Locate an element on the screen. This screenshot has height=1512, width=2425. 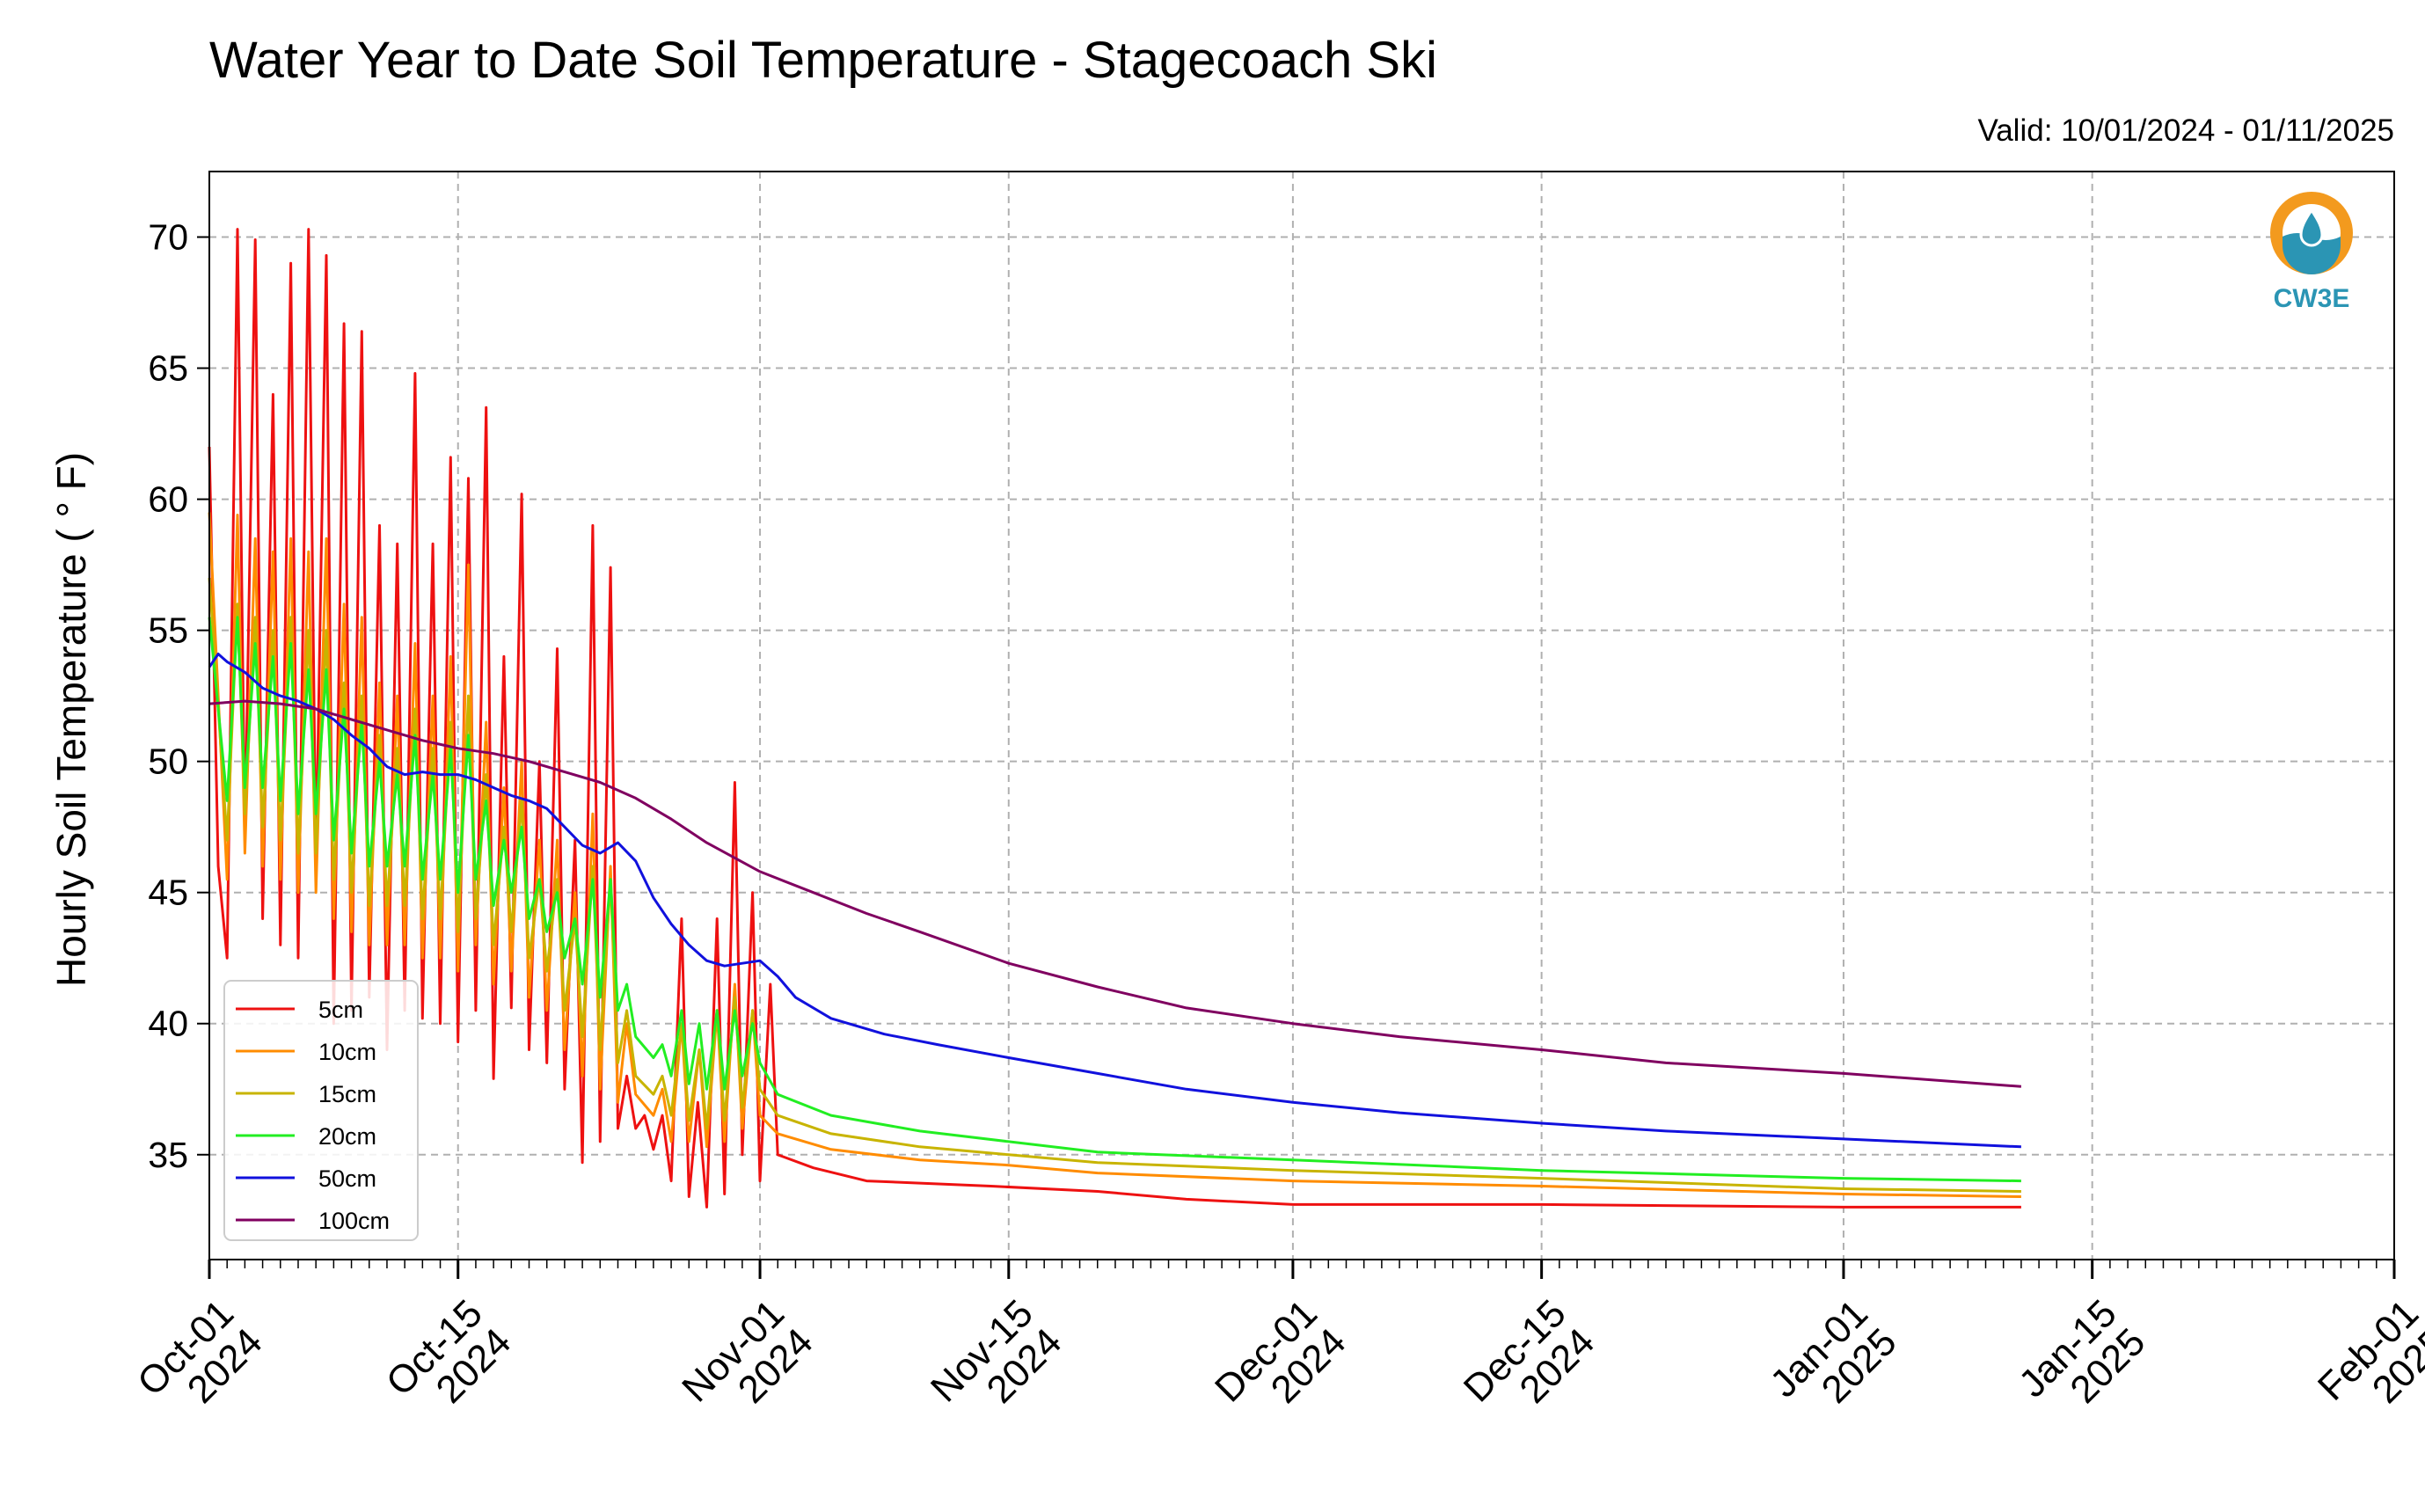
y-tick-label: 45 is located at coordinates (168, 893).